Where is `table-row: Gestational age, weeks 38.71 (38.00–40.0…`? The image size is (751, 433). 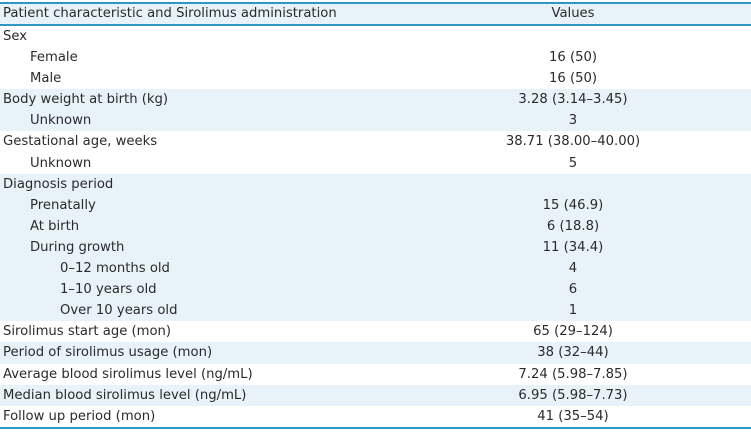
table-row: Gestational age, weeks 38.71 (38.00–40.0… is located at coordinates (375, 141).